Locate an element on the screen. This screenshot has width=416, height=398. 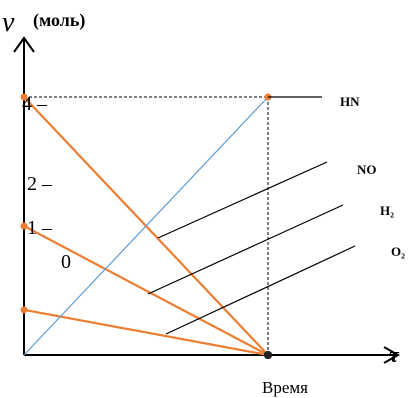
legend-label-o2: O₂ is located at coordinates (398, 251).